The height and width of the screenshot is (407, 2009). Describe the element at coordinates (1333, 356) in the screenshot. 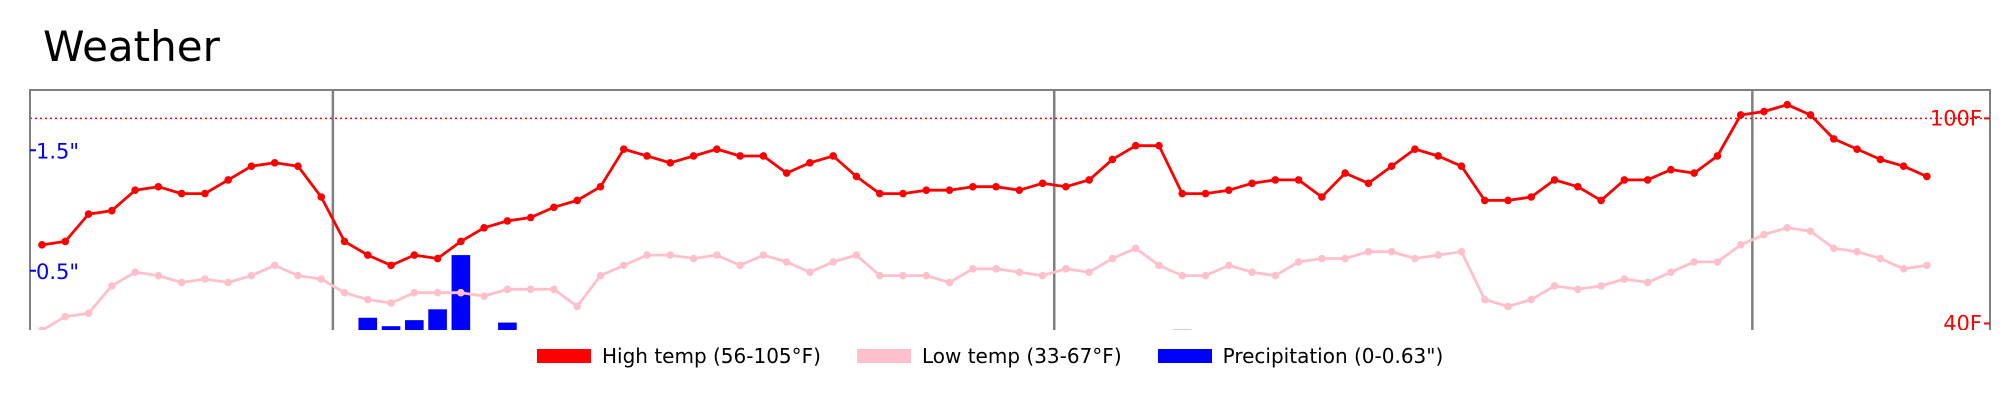

I see `legend-label-precip: Precipitation (0-0.63")` at that location.